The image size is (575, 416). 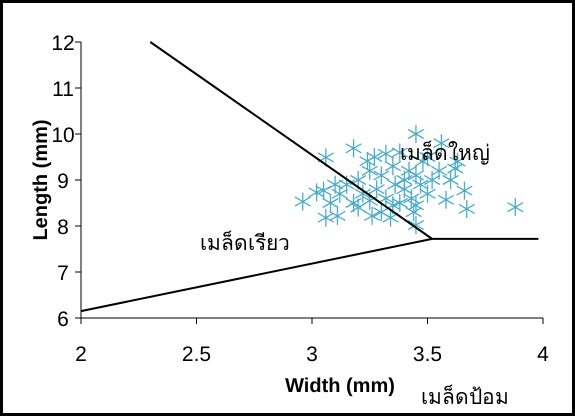 What do you see at coordinates (63, 319) in the screenshot?
I see `y-tick-label: 6` at bounding box center [63, 319].